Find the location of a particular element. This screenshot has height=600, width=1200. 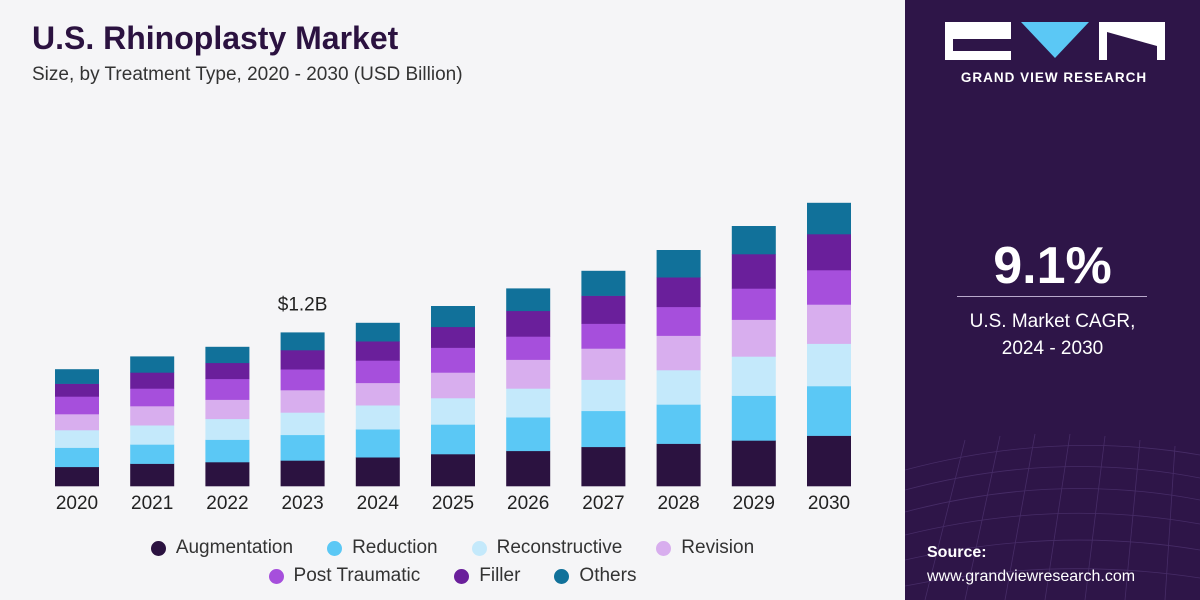

wireframe-grid-graphic is located at coordinates (1052, 516).